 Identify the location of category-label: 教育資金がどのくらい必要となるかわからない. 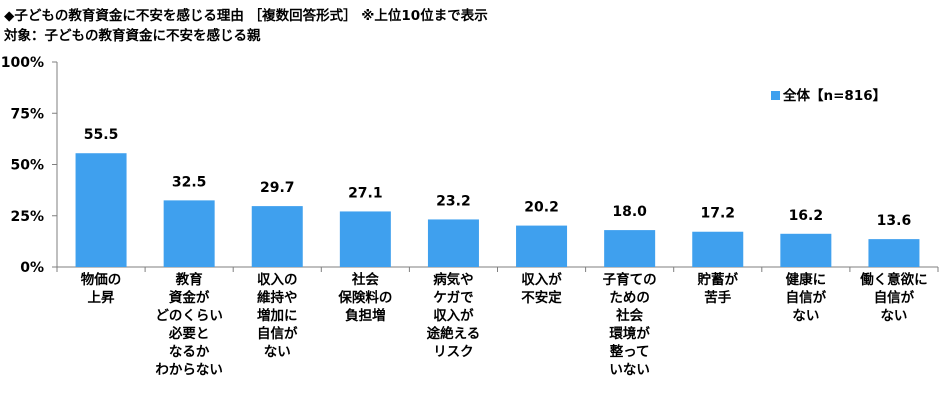
(189, 324).